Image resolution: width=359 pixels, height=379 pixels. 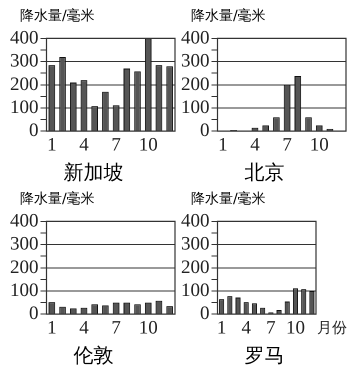 I want to click on text: 罗马, so click(x=264, y=355).